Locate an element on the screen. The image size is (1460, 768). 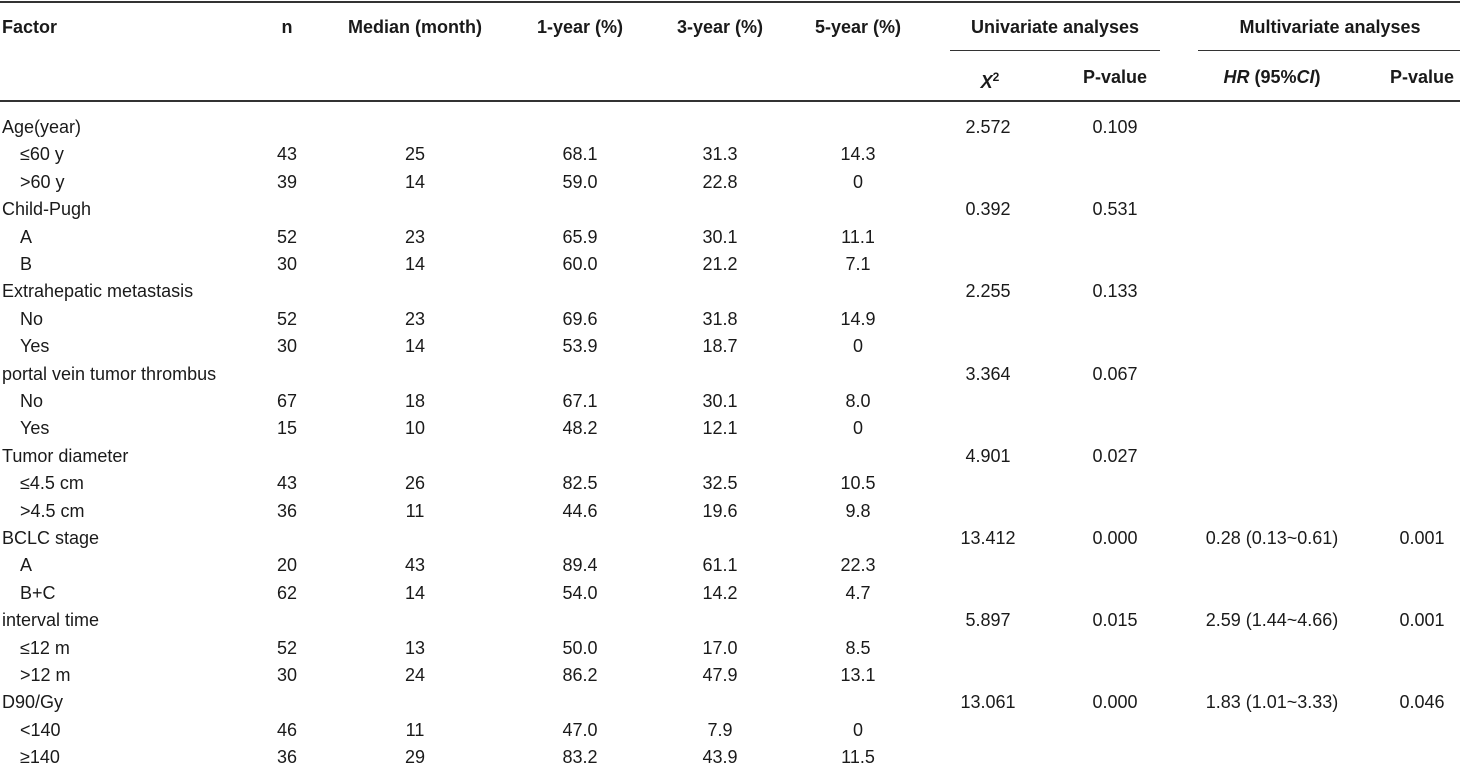
header-bottom-rule is located at coordinates (730, 101).